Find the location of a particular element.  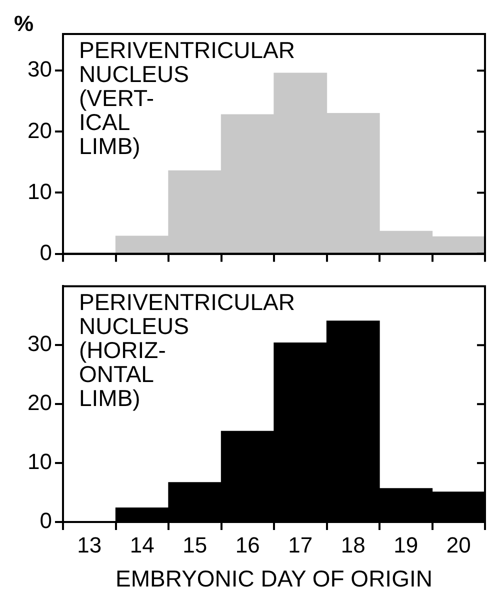

x-tick-label: 16 is located at coordinates (247, 545).